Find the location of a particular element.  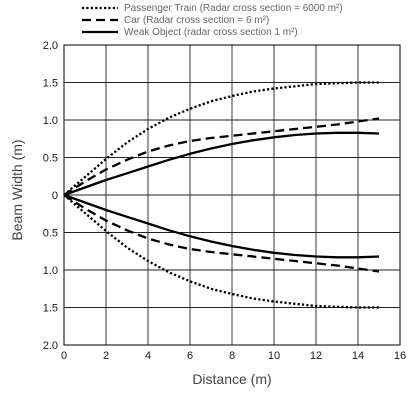

x-tick-label: 0 is located at coordinates (64, 356).